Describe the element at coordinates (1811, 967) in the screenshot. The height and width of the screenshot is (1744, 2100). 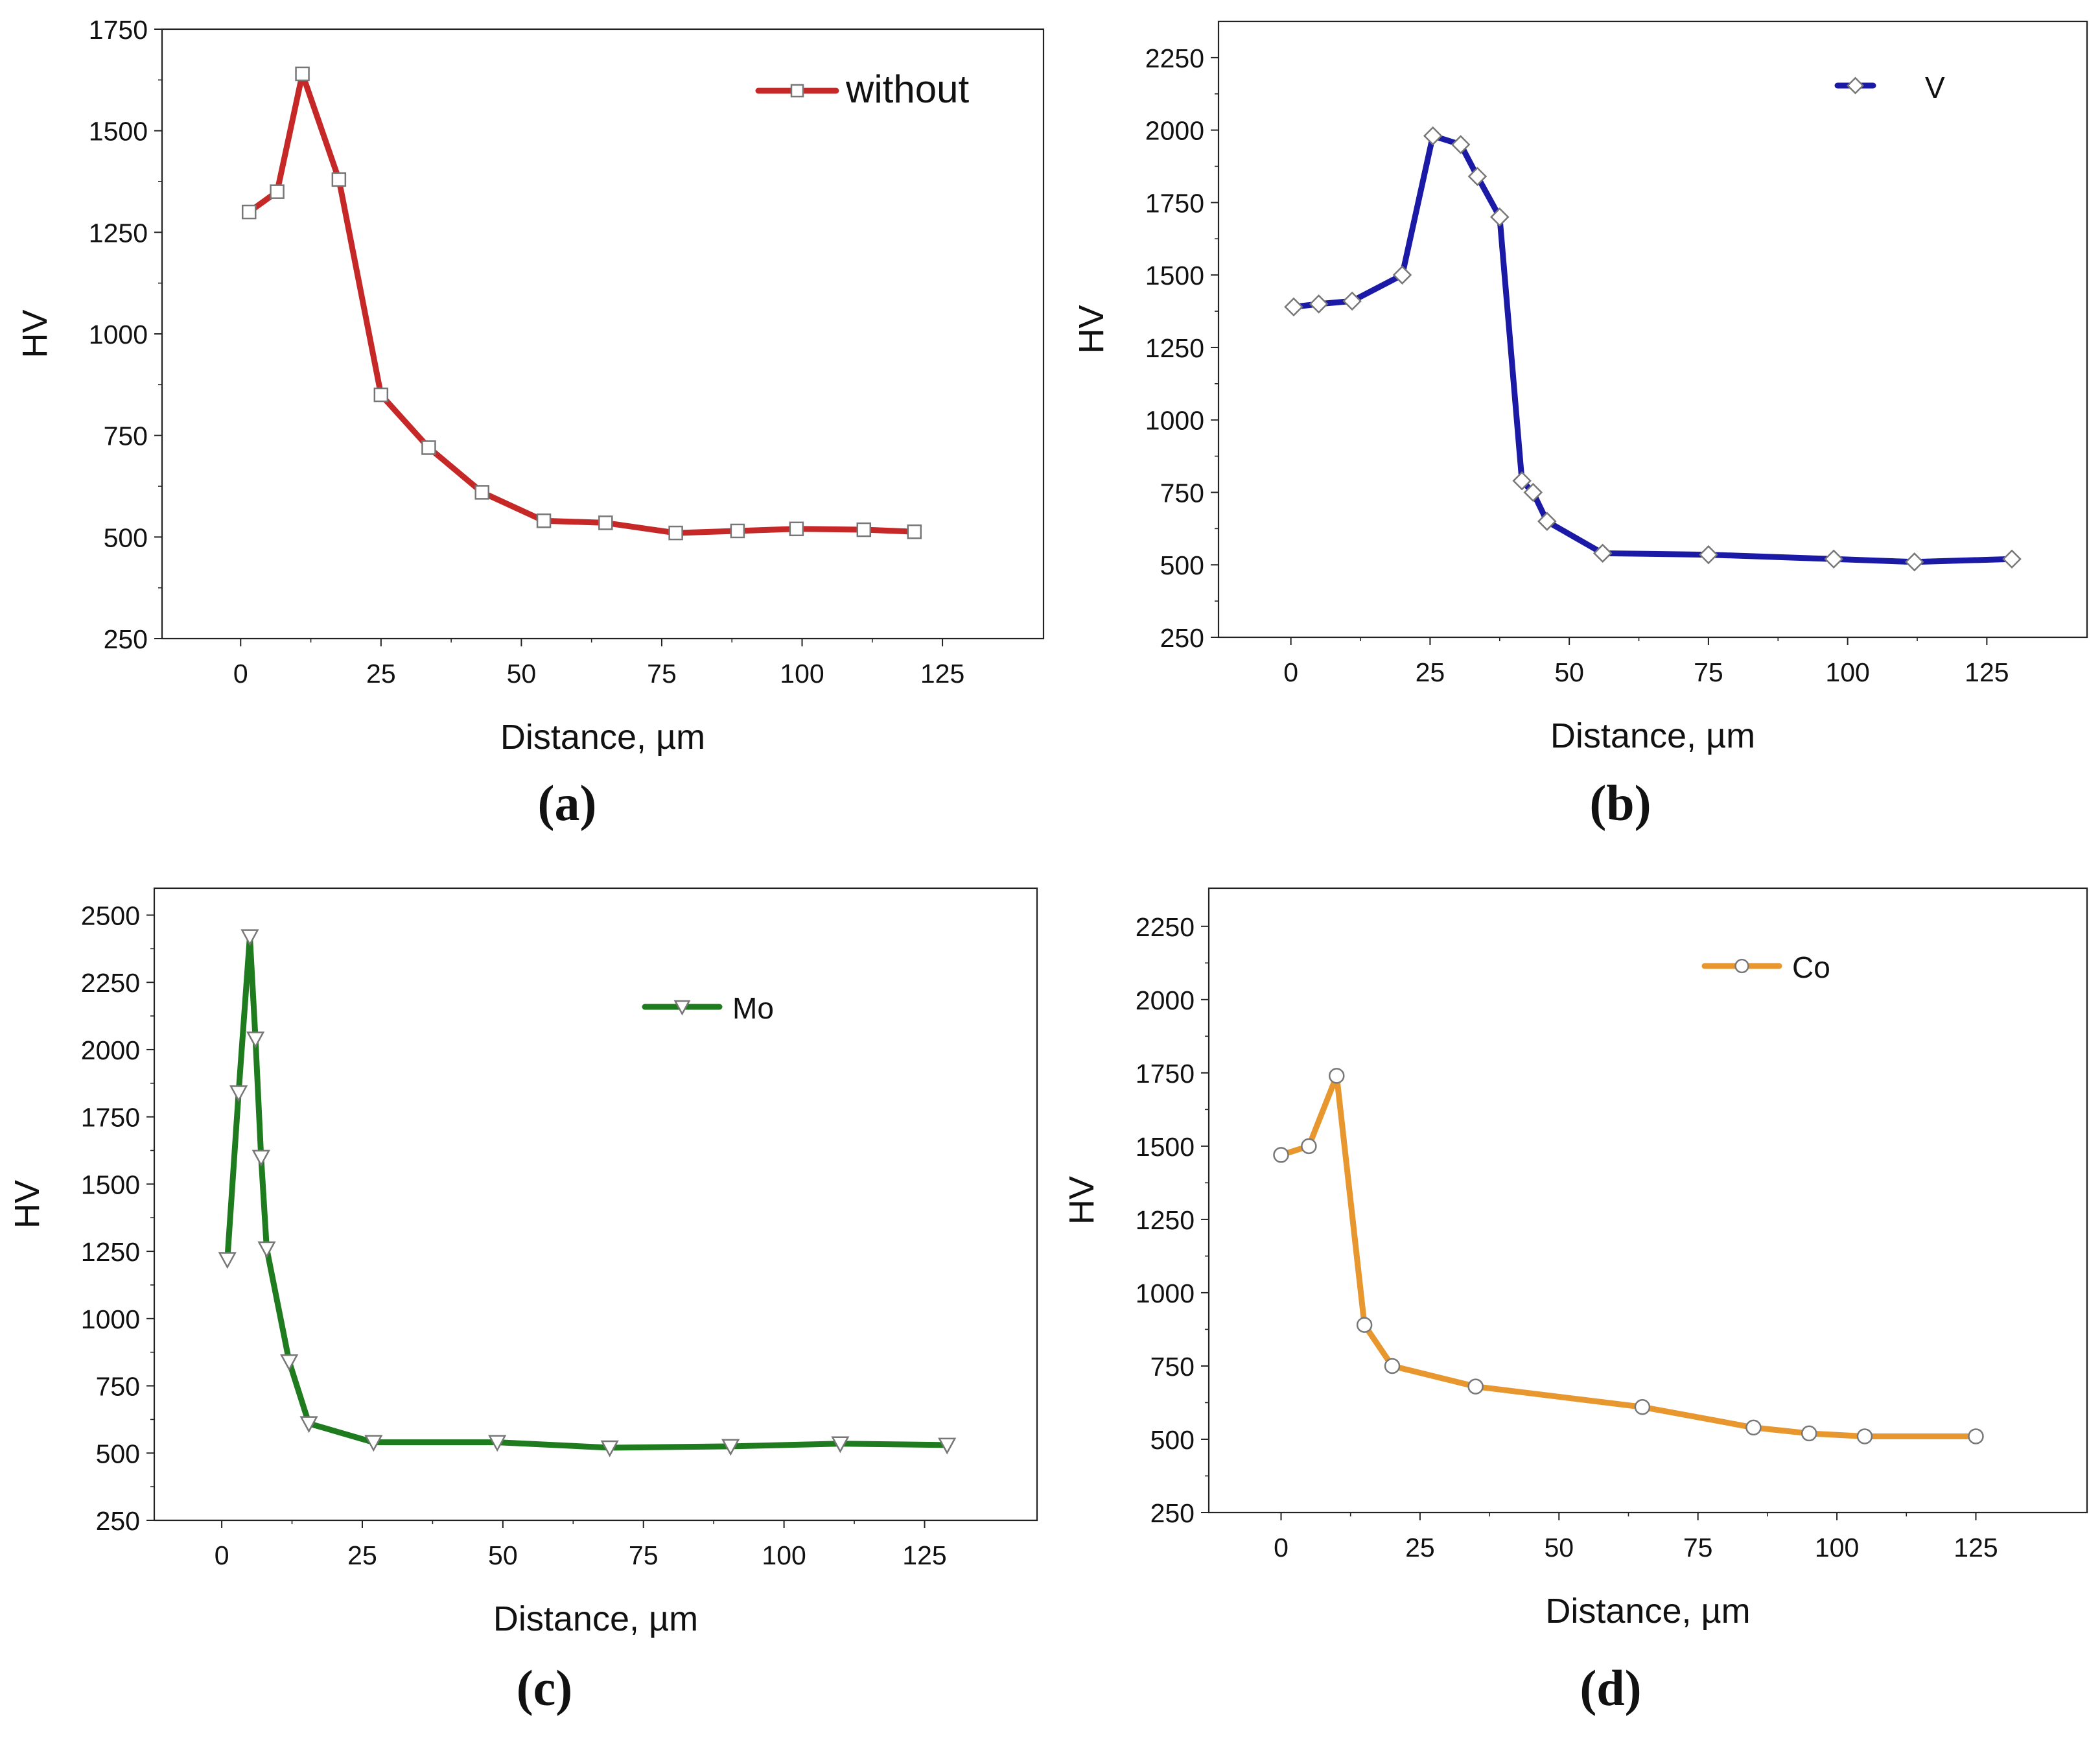
I see `legend-label: Co` at that location.